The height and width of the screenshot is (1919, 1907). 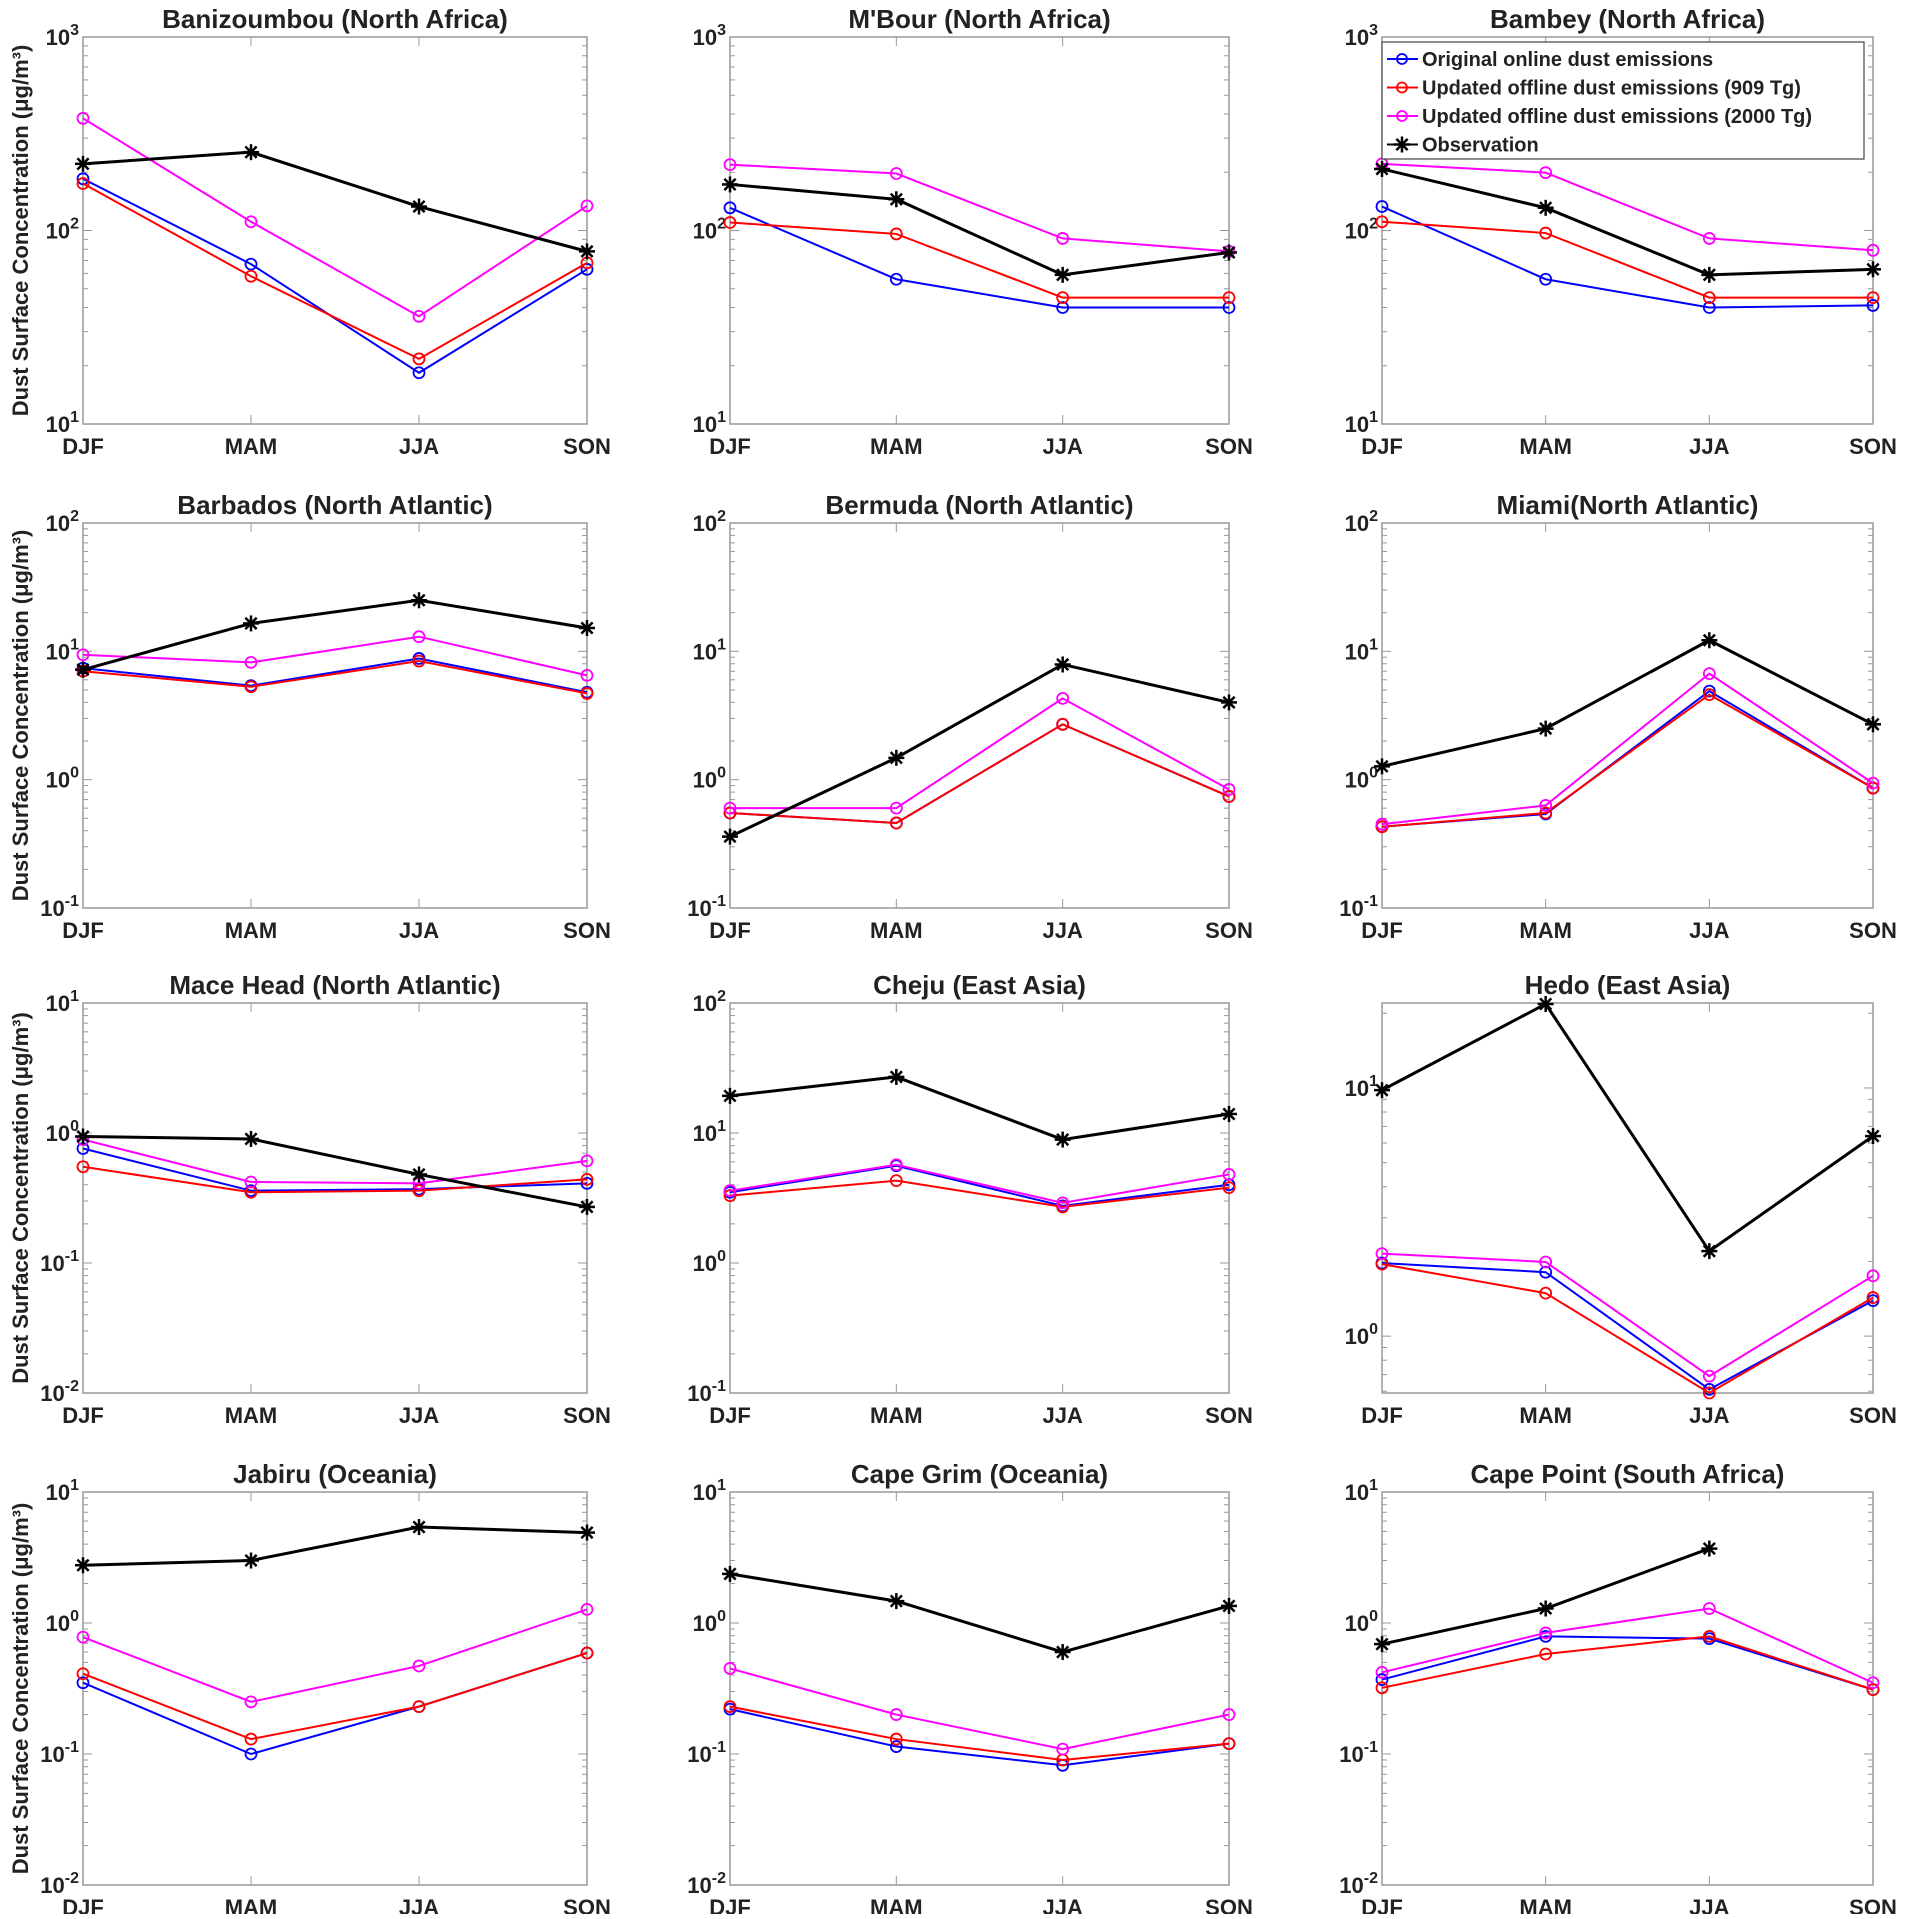 I want to click on subplot-title: Jabiru (Oceania), so click(x=335, y=1474).